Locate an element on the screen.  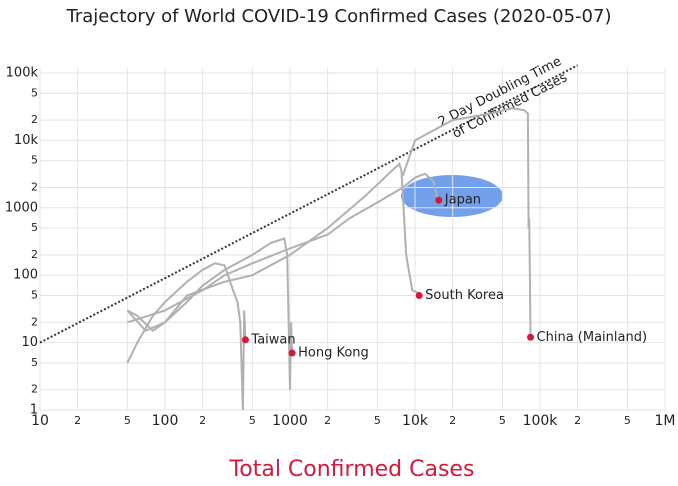
highlight is located at coordinates (452, 196).